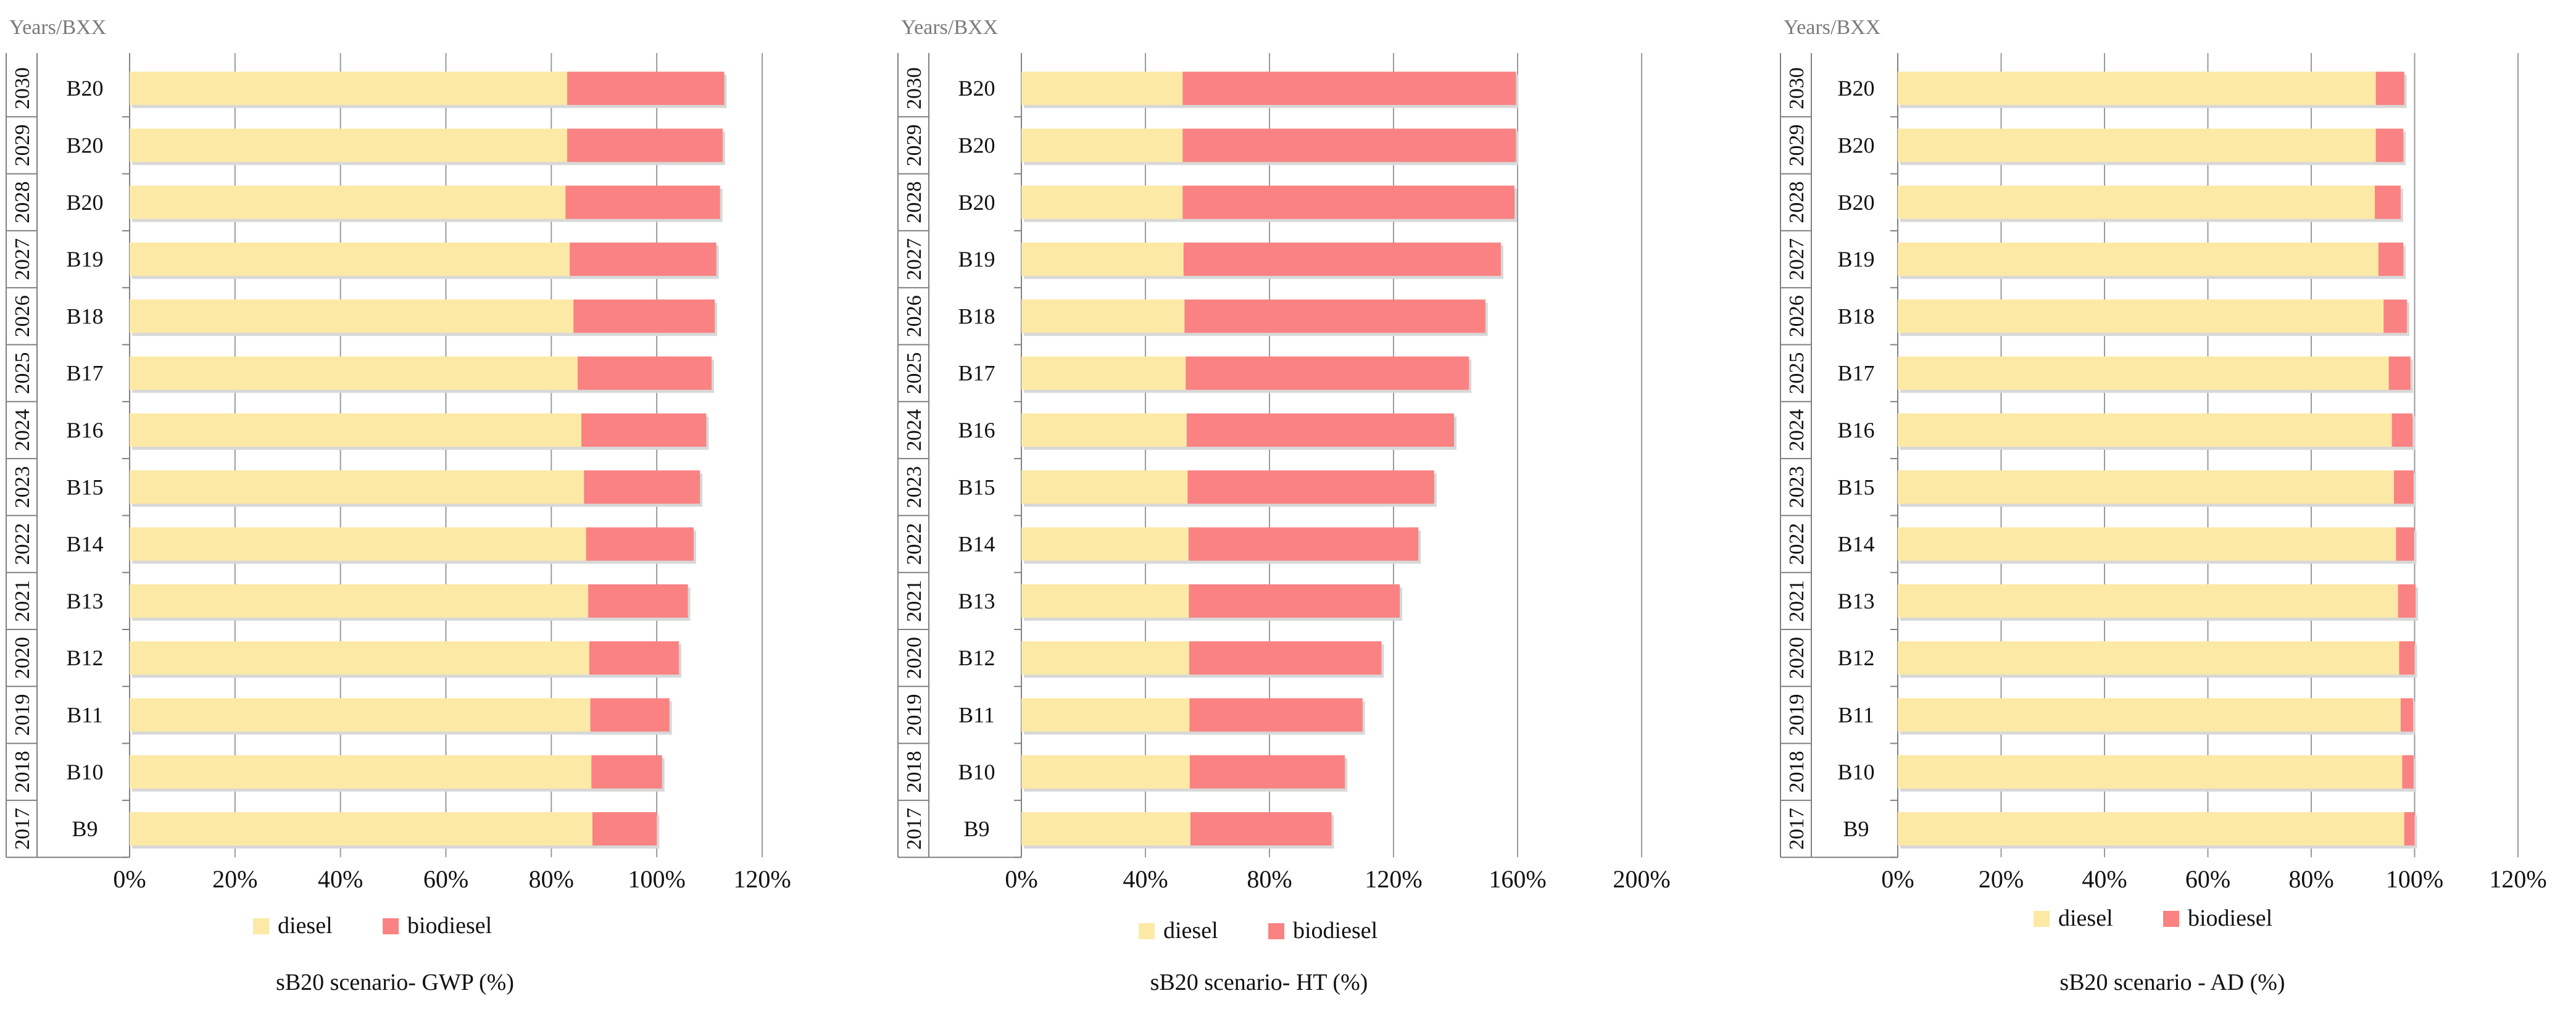 The height and width of the screenshot is (1017, 2576). Describe the element at coordinates (976, 374) in the screenshot. I see `category-label: B17` at that location.